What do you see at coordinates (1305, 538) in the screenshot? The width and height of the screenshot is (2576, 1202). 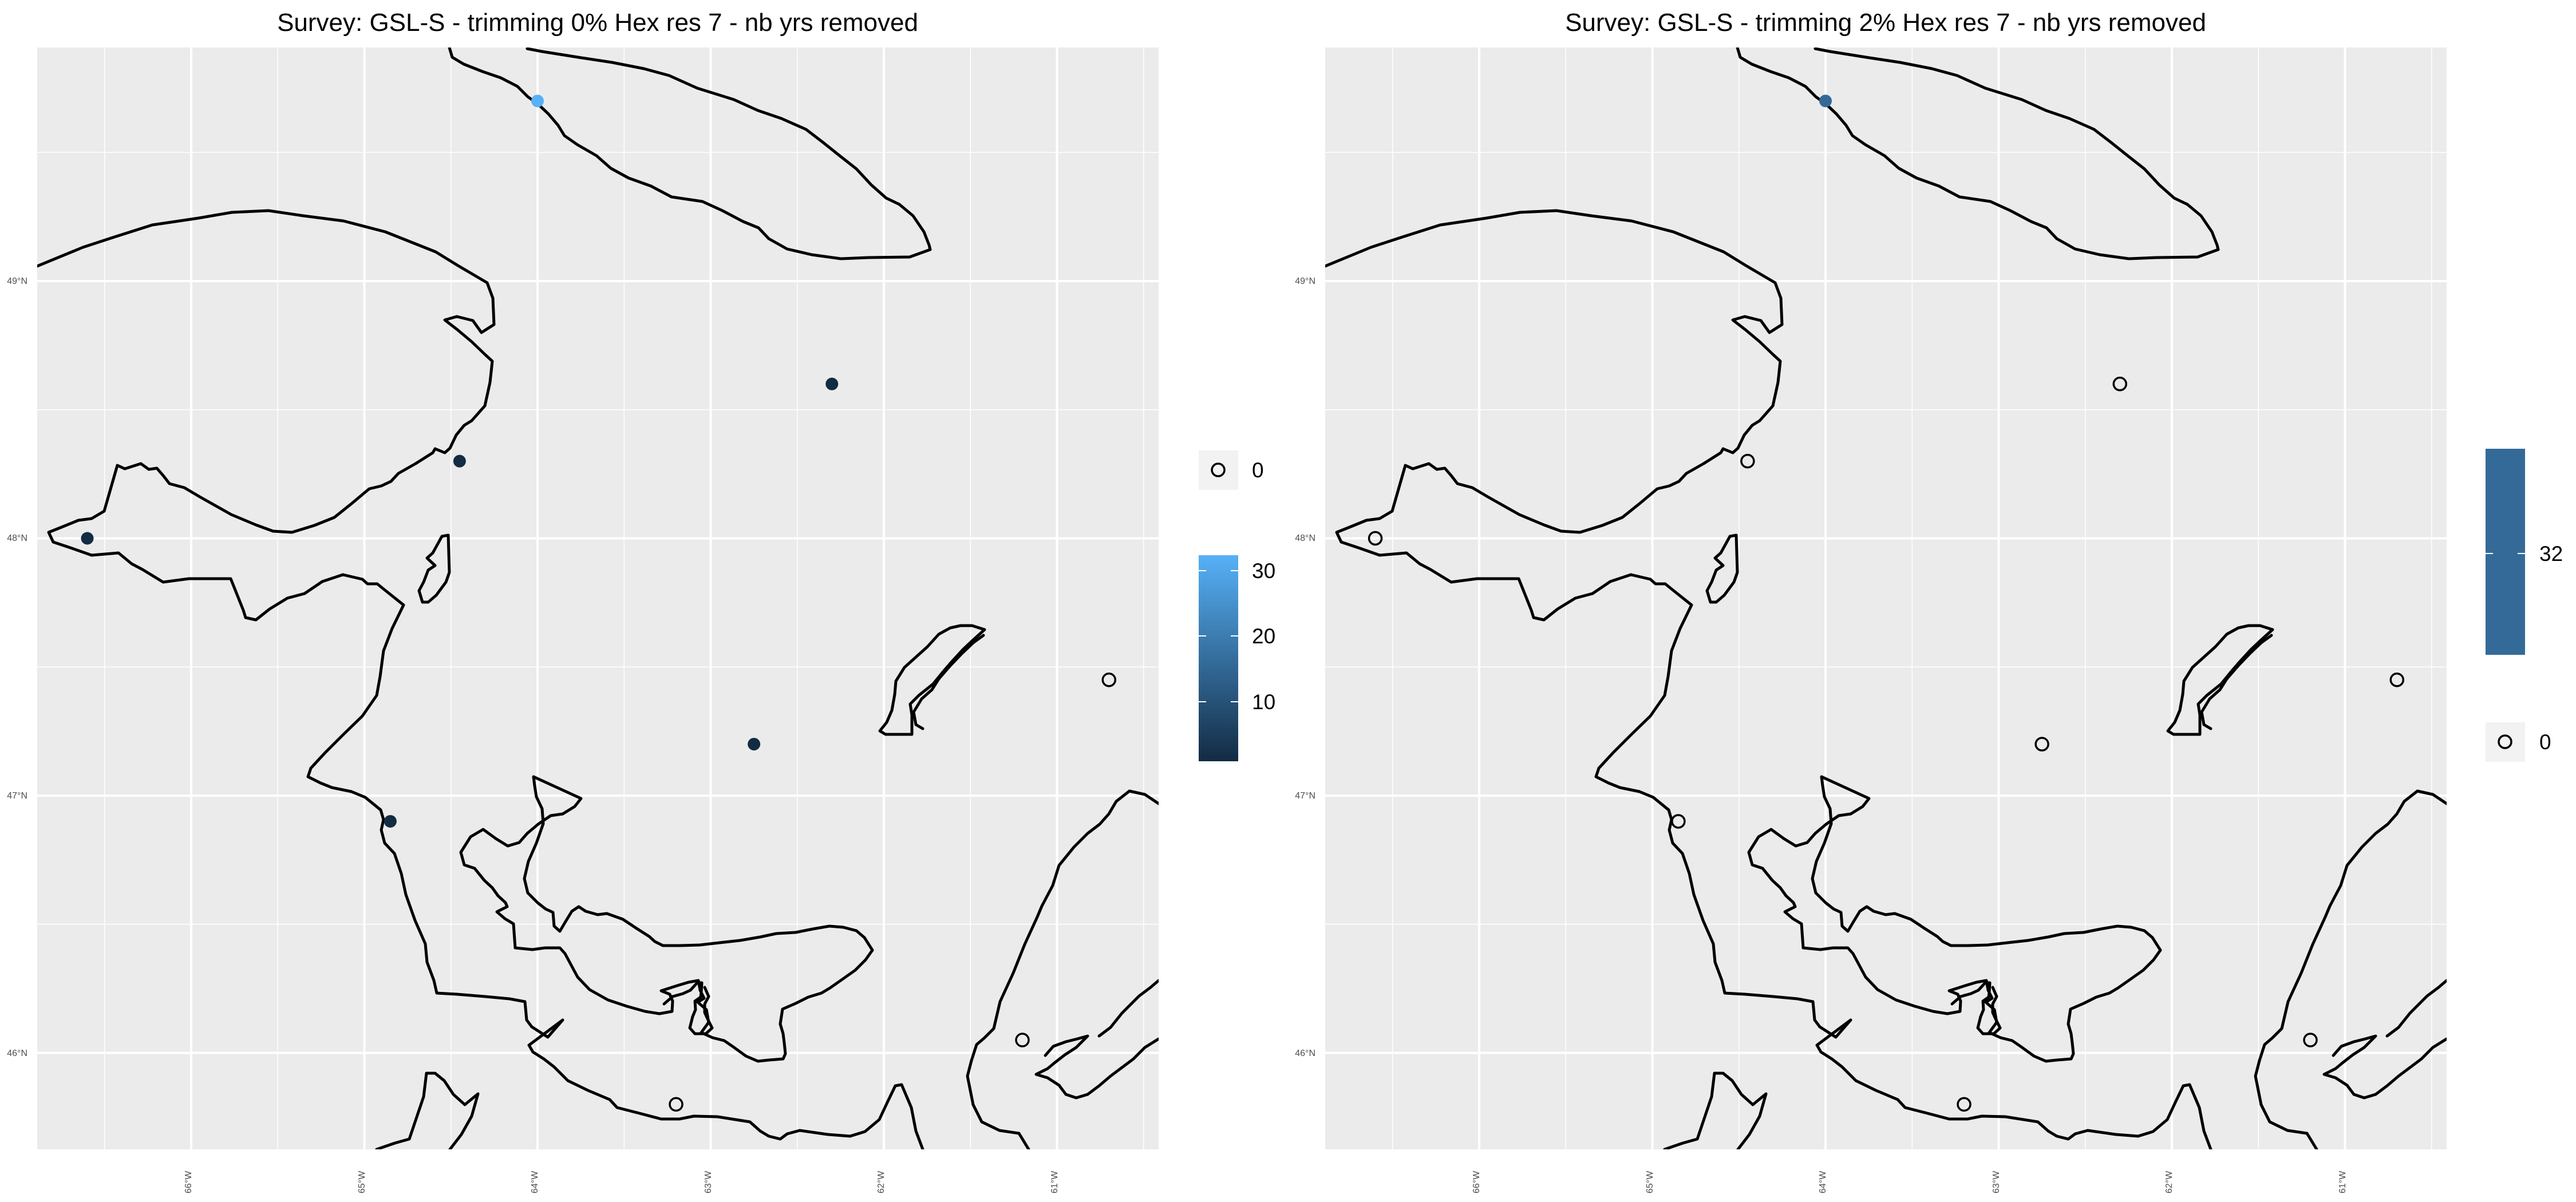 I see `right-y-tick-48n: 48°N` at bounding box center [1305, 538].